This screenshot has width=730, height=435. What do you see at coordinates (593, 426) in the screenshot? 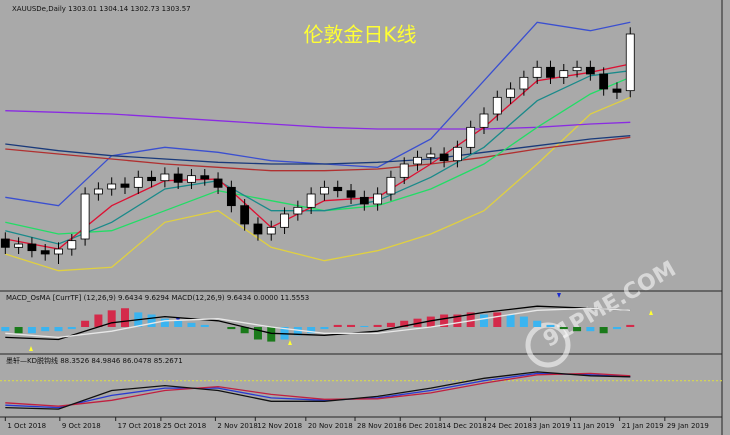
I see `x-tick-label: 11 Jan 2019` at bounding box center [593, 426].